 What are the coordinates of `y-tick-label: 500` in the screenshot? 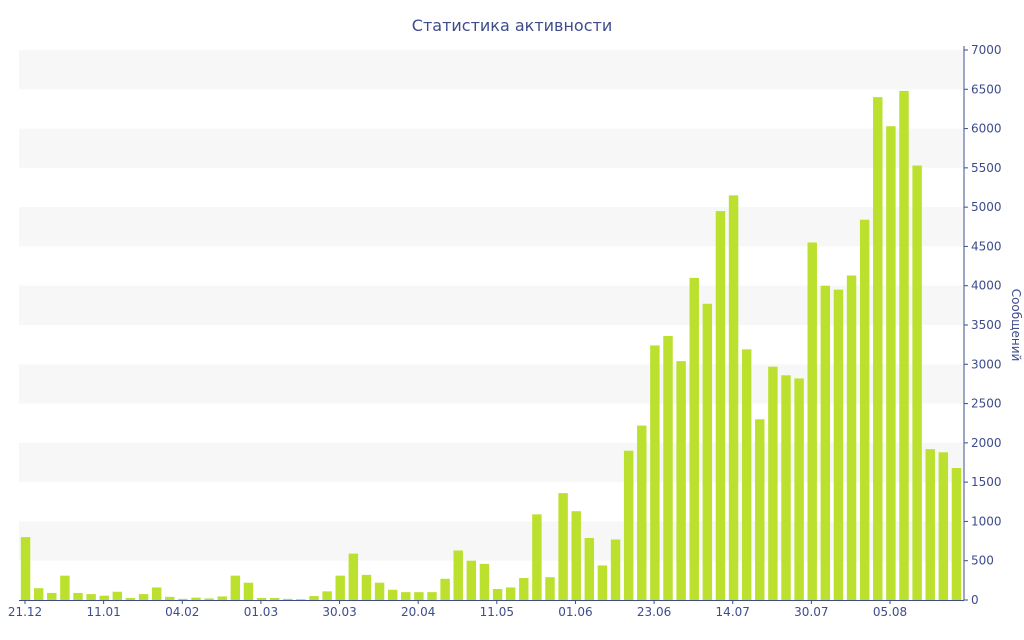 It's located at (982, 561).